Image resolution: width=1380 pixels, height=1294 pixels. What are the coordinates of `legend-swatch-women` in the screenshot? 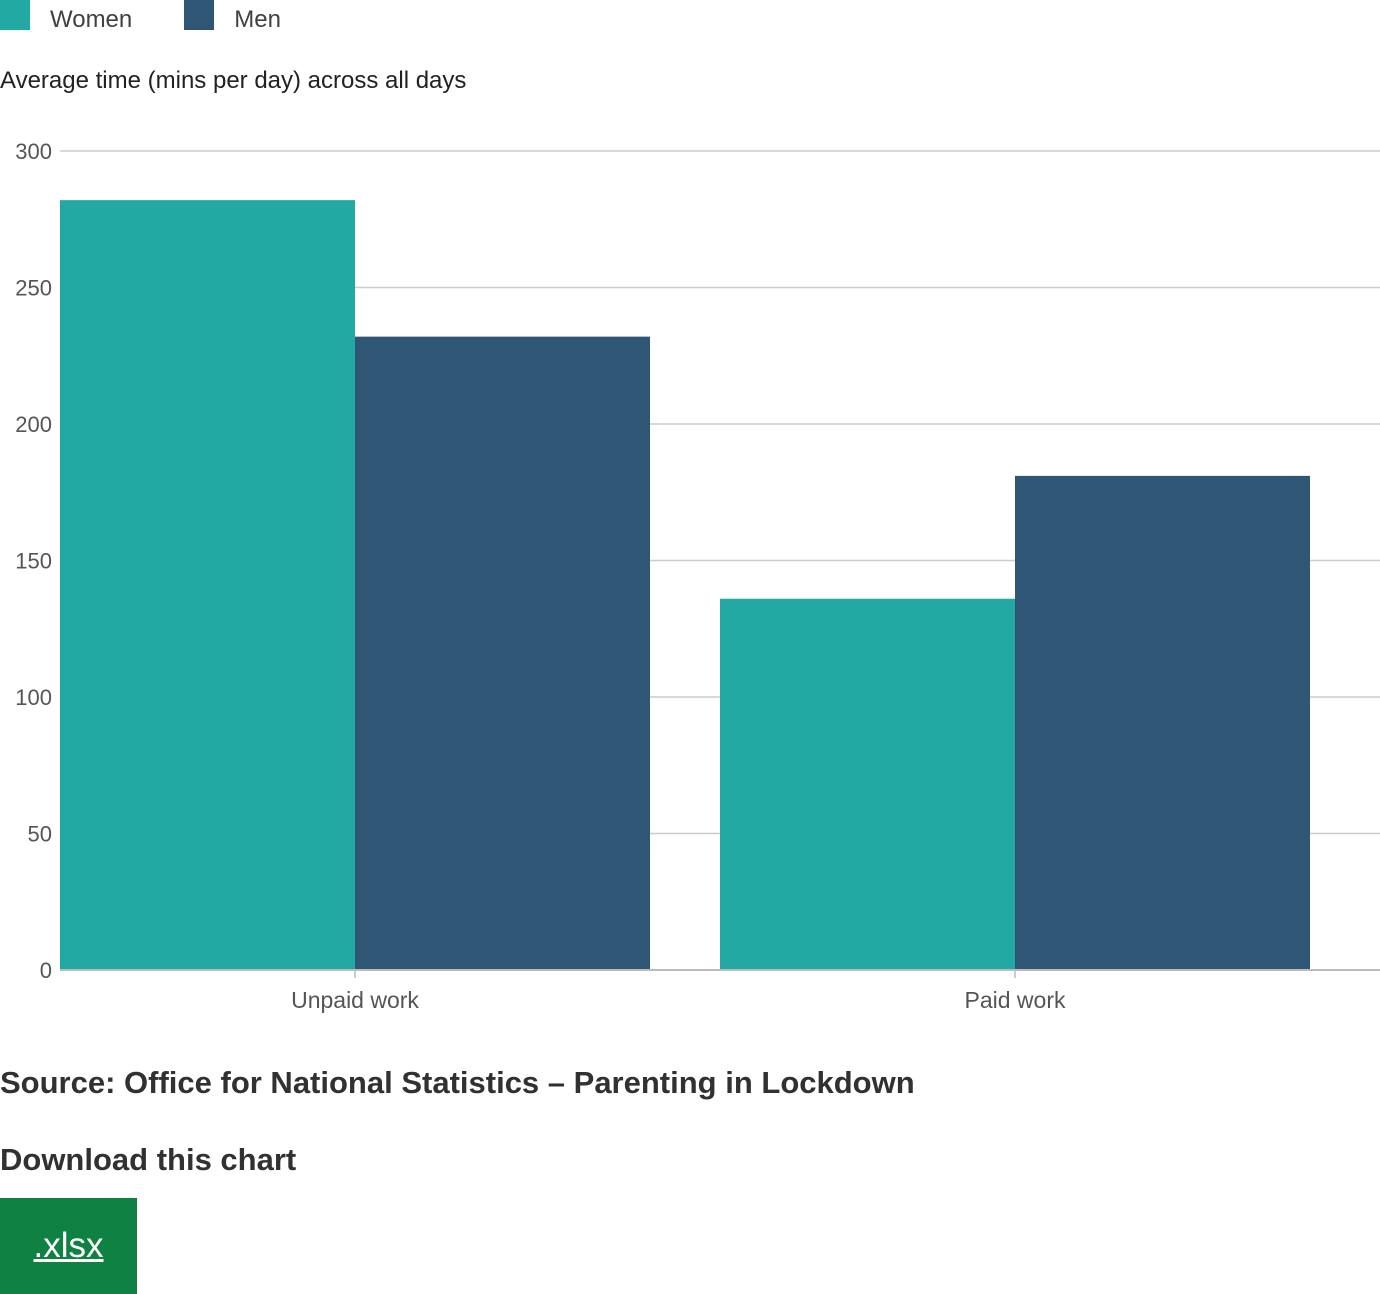 It's located at (15, 15).